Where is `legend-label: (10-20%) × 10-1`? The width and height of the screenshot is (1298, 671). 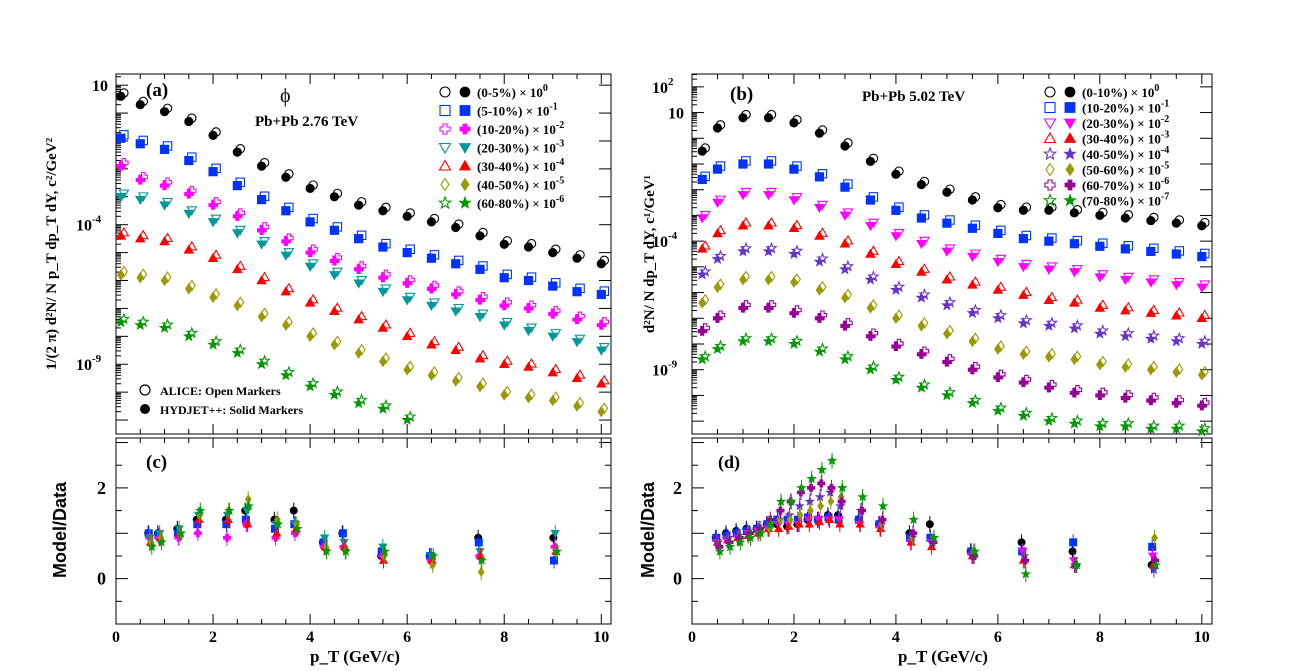 legend-label: (10-20%) × 10-1 is located at coordinates (1125, 107).